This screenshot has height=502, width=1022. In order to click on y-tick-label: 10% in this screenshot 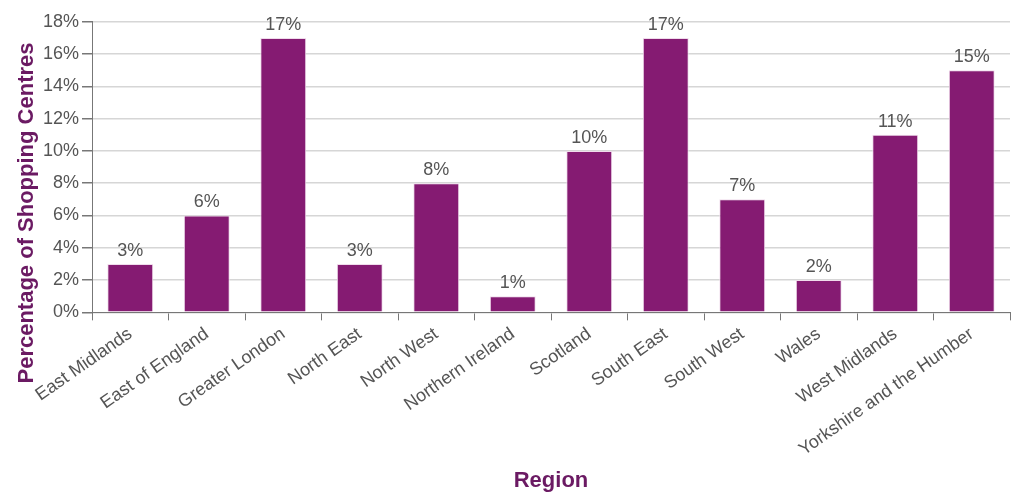, I will do `click(61, 149)`.